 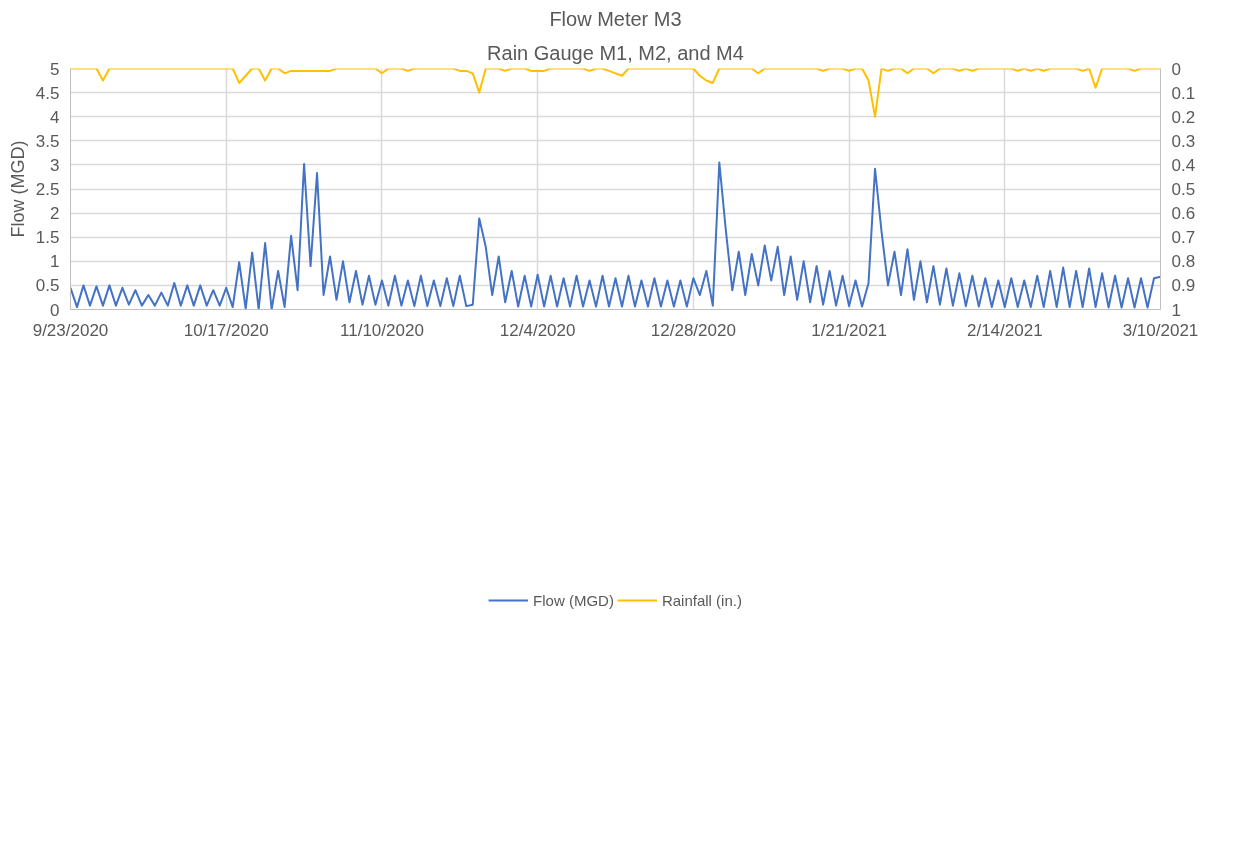 I want to click on y2-tick-label: 0.6, so click(x=1183, y=214).